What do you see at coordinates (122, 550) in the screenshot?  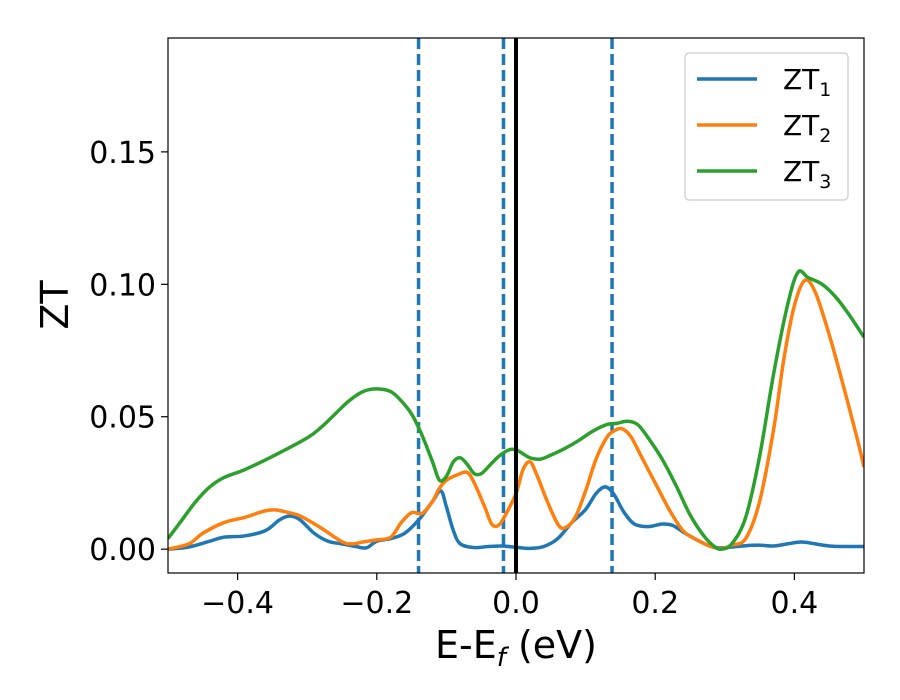 I see `y-tick-label: 0.00` at bounding box center [122, 550].